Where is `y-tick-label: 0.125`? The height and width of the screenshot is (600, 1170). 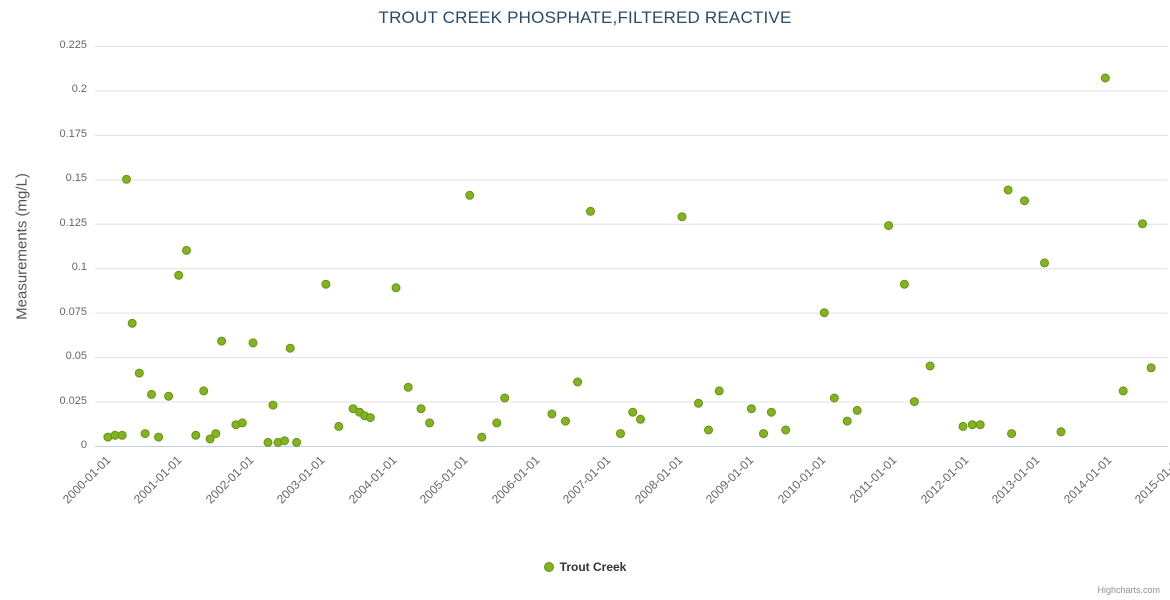 y-tick-label: 0.125 is located at coordinates (73, 222).